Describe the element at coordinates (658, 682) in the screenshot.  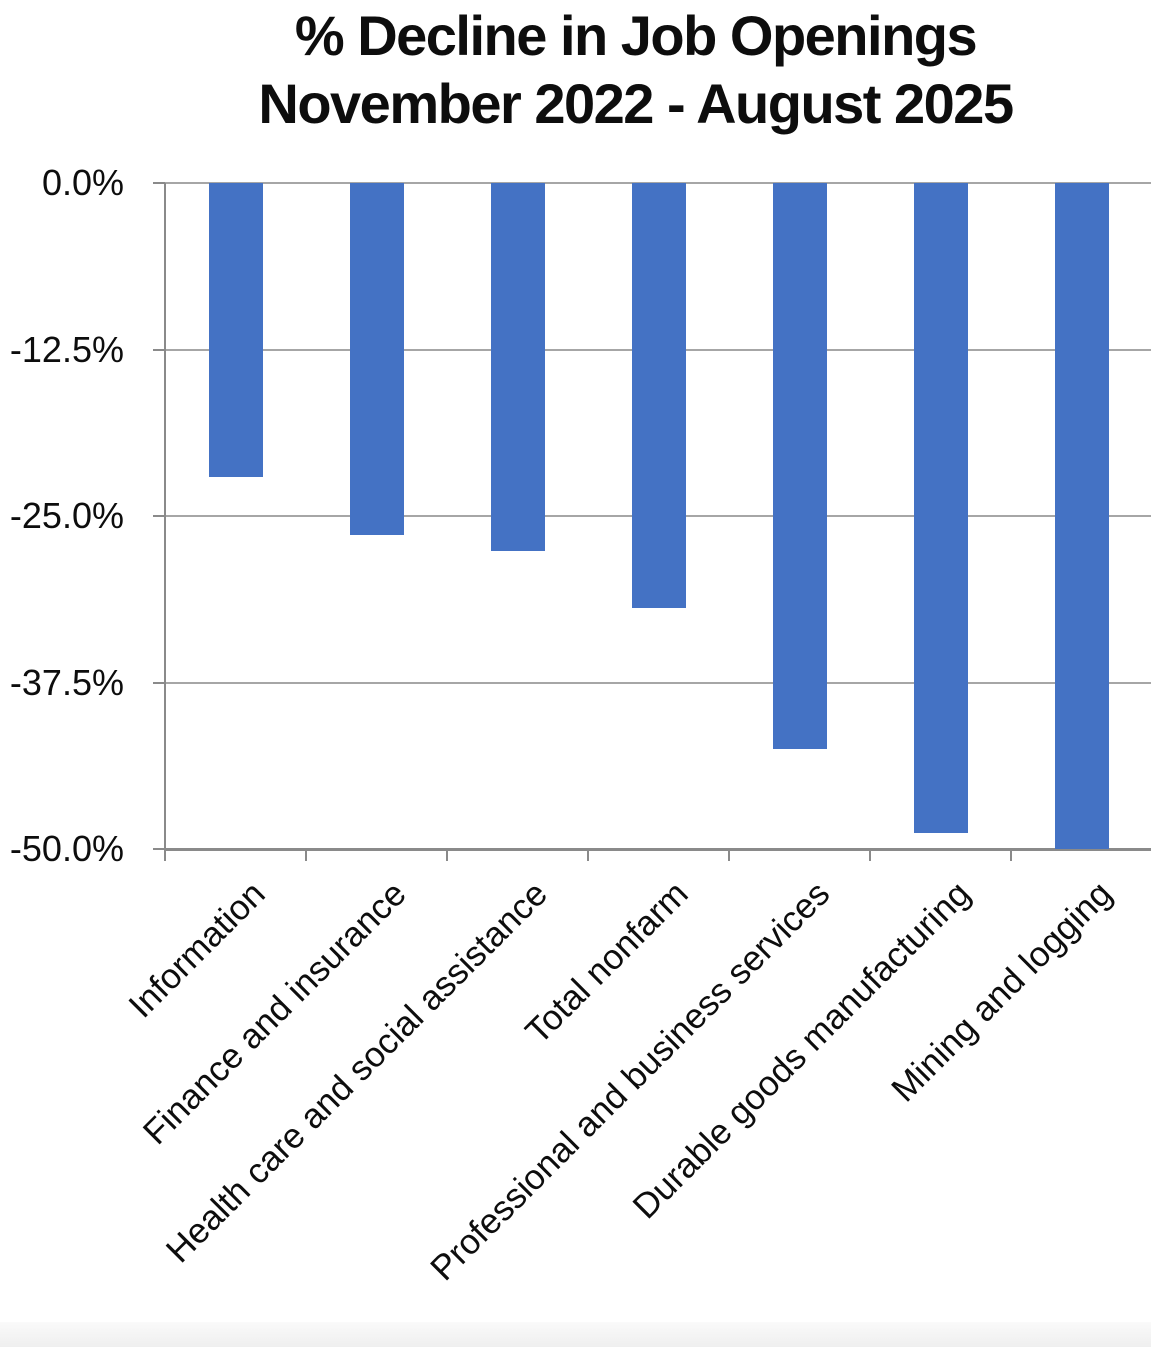
I see `gridline` at that location.